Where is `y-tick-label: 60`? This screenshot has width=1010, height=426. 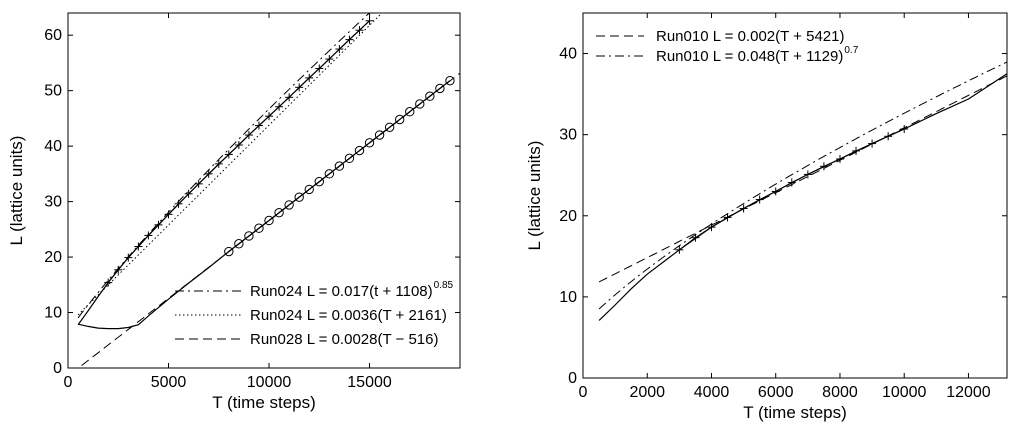 y-tick-label: 60 is located at coordinates (53, 35).